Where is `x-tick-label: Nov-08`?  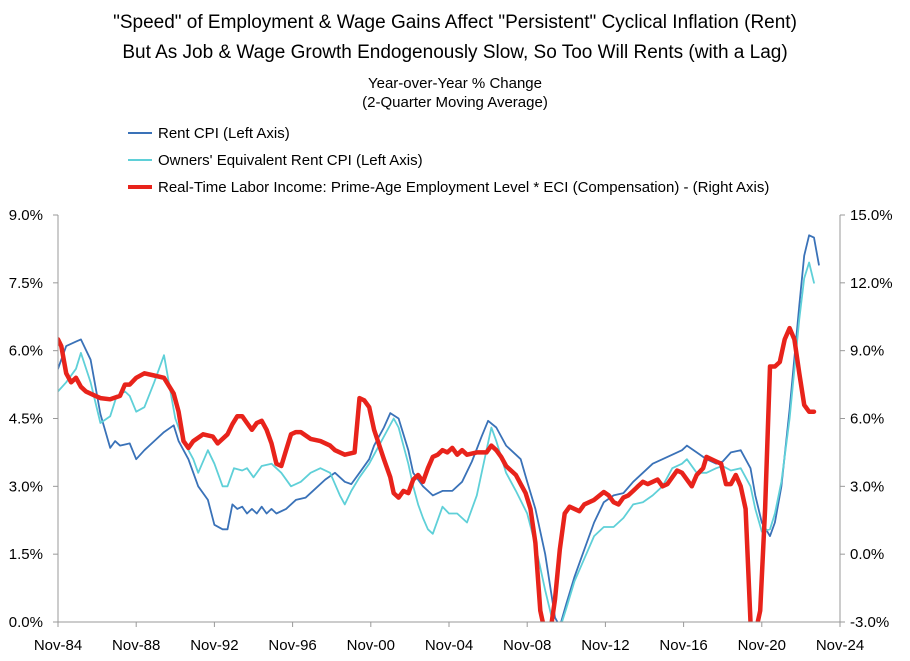
x-tick-label: Nov-08 is located at coordinates (527, 645).